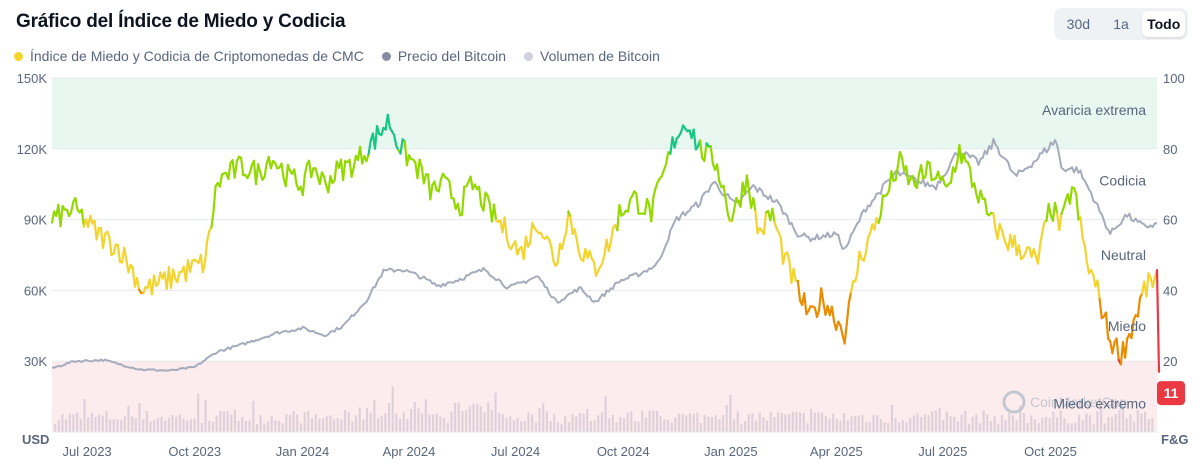 Image resolution: width=1200 pixels, height=472 pixels. I want to click on band-label: Neutral, so click(1123, 255).